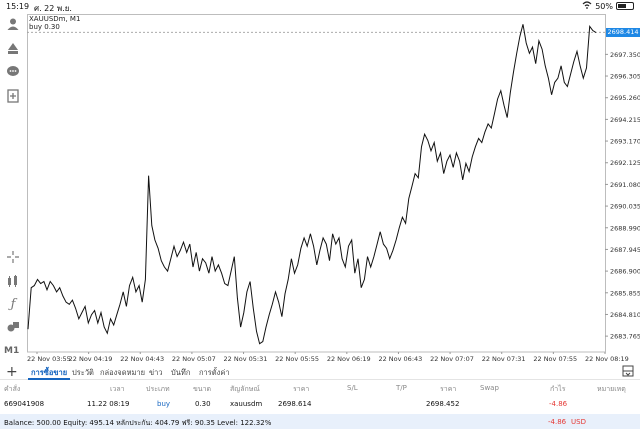 Image resolution: width=640 pixels, height=447 pixels. What do you see at coordinates (558, 389) in the screenshot?
I see `col-profit: กำไร` at bounding box center [558, 389].